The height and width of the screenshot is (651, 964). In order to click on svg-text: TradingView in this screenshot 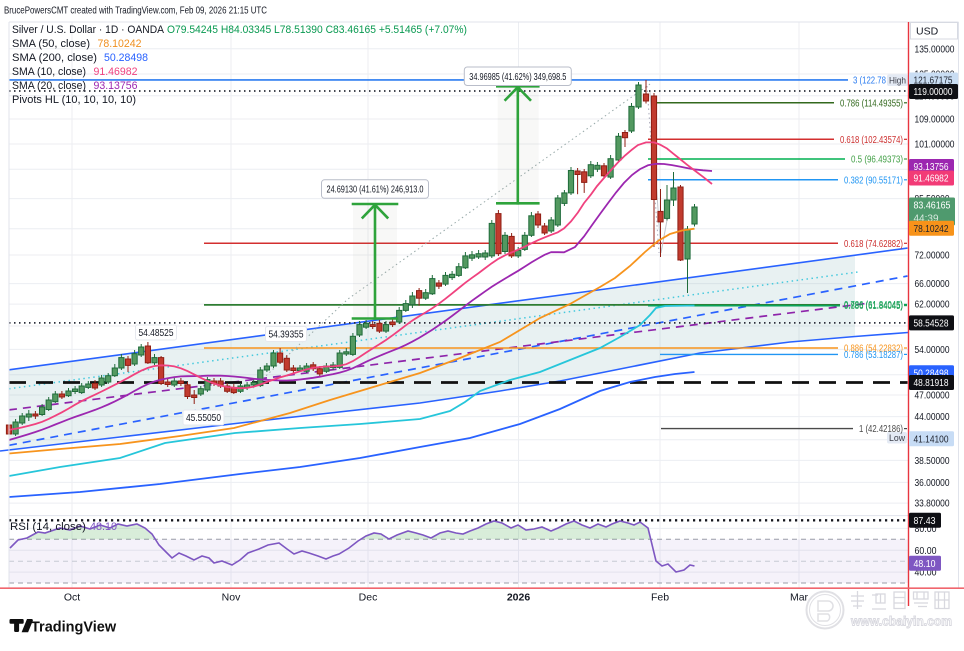, I will do `click(74, 628)`.